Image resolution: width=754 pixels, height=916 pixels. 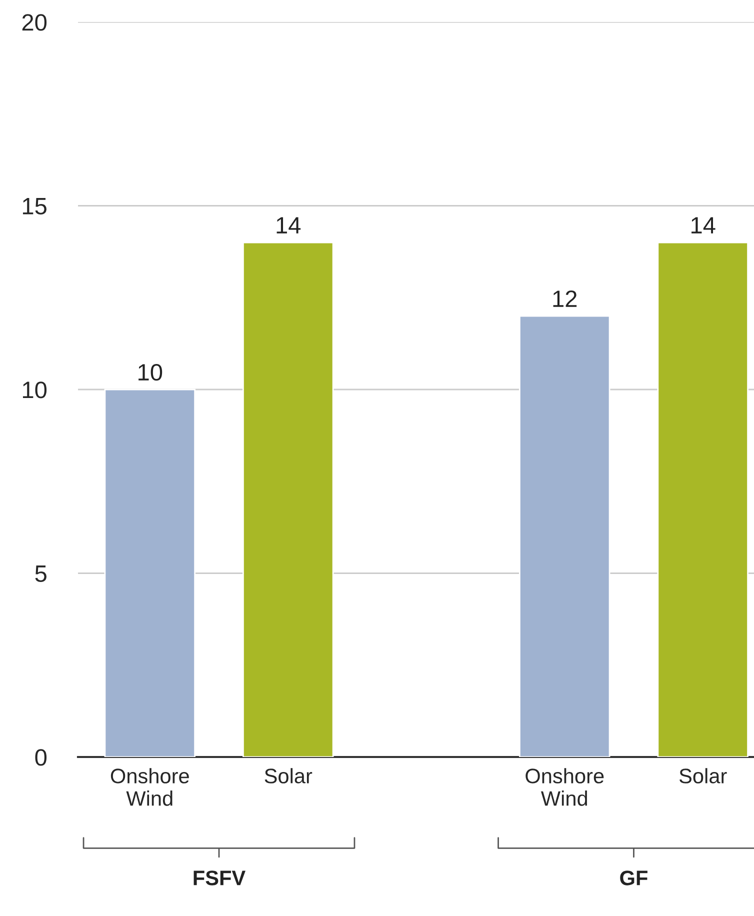 What do you see at coordinates (34, 390) in the screenshot?
I see `y-tick-label: 10` at bounding box center [34, 390].